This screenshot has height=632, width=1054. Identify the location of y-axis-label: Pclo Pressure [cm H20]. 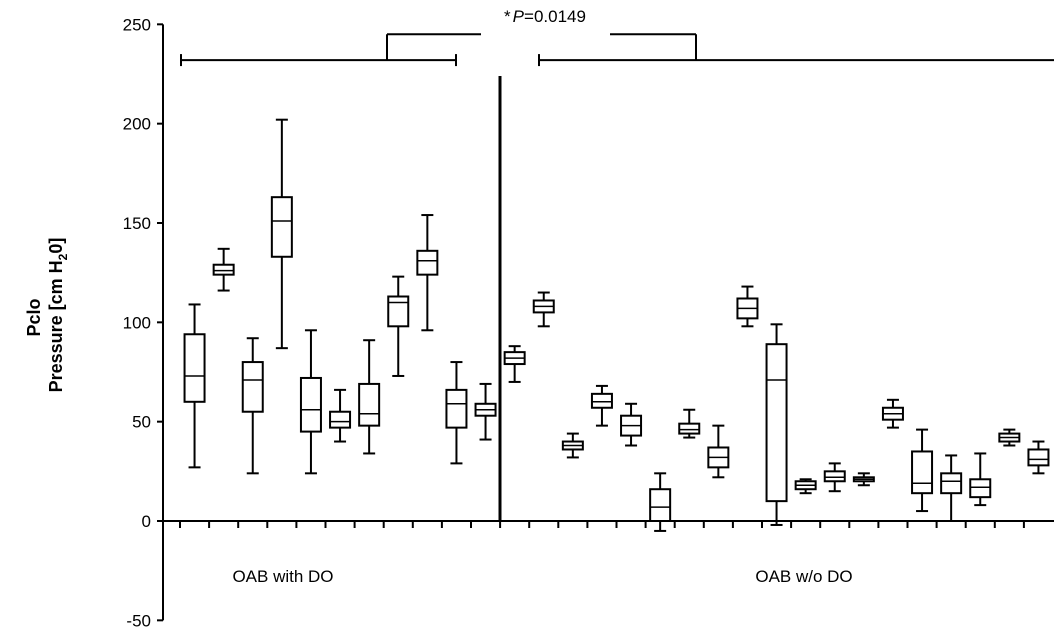
(47, 315).